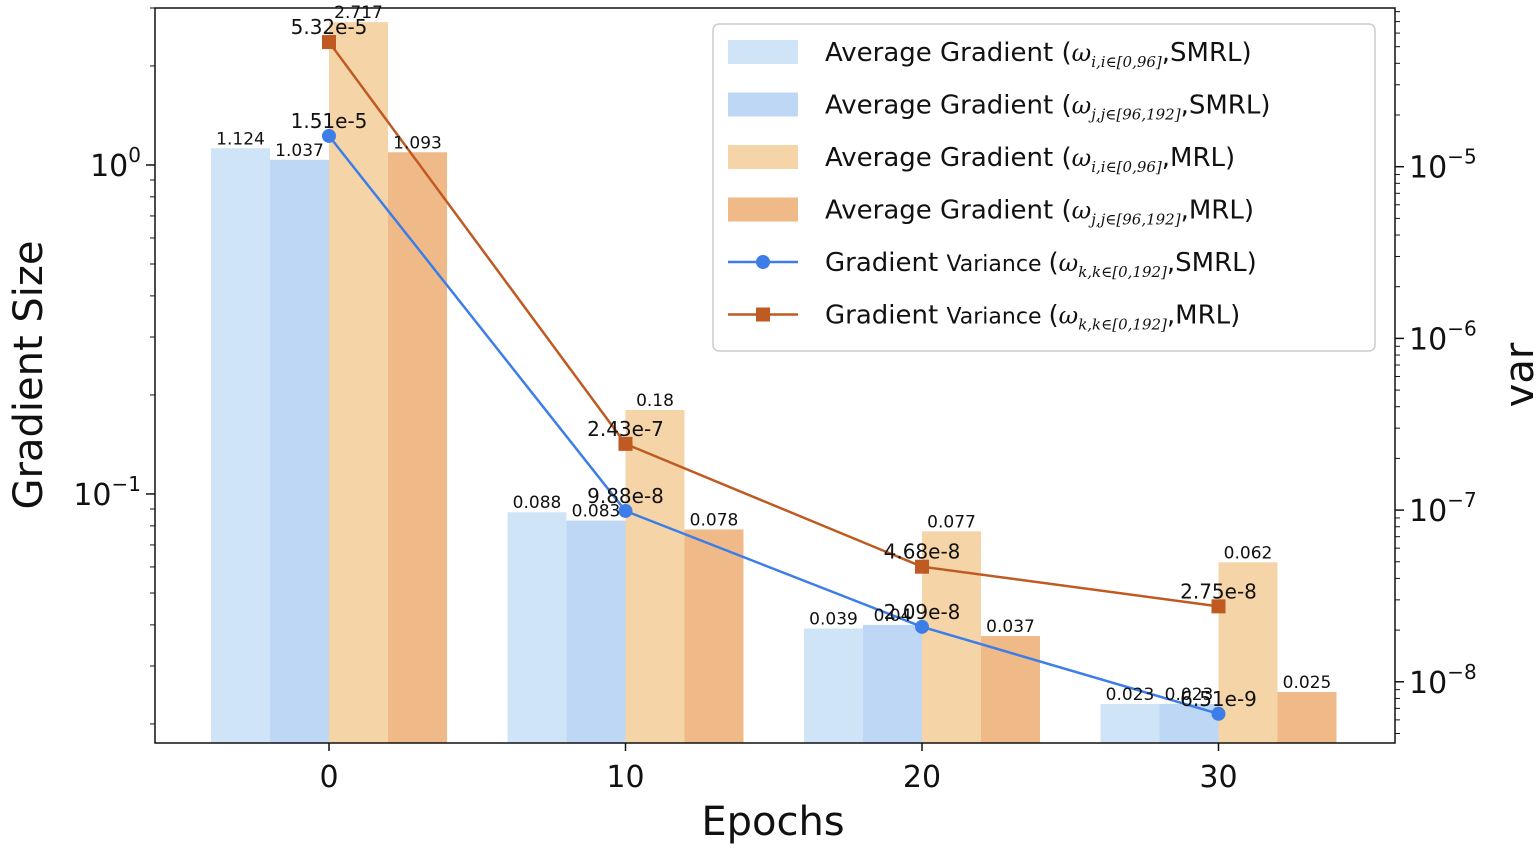 The width and height of the screenshot is (1539, 848). Describe the element at coordinates (655, 401) in the screenshot. I see `bar-label: 0.18` at that location.